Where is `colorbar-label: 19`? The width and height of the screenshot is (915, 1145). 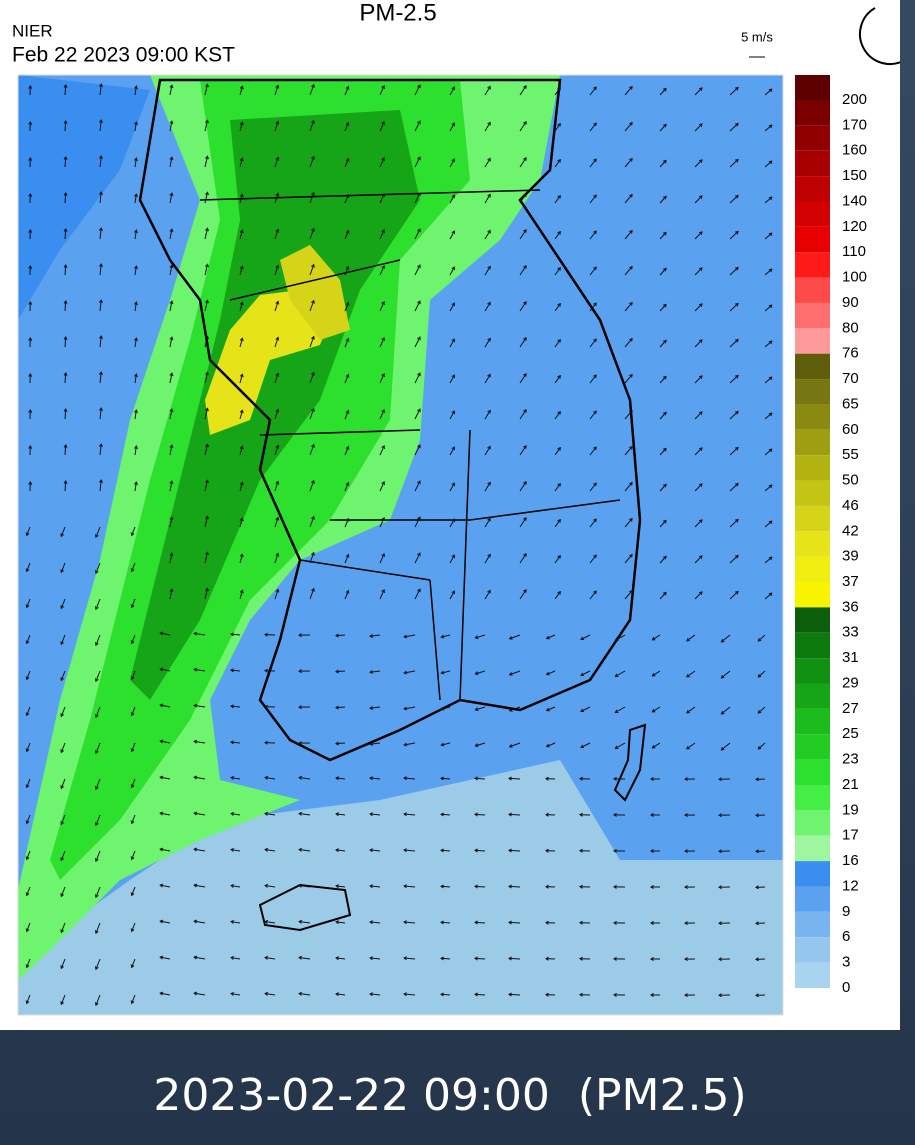 colorbar-label: 19 is located at coordinates (850, 809).